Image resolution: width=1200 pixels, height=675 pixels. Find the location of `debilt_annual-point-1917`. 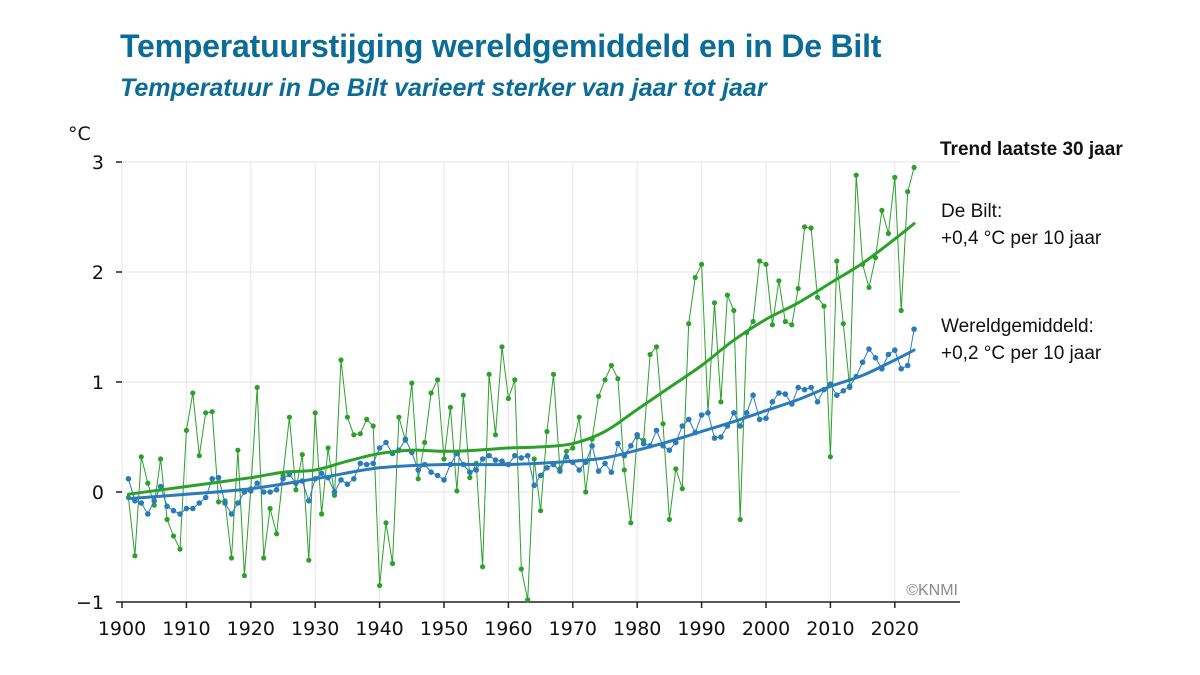

debilt_annual-point-1917 is located at coordinates (231, 558).